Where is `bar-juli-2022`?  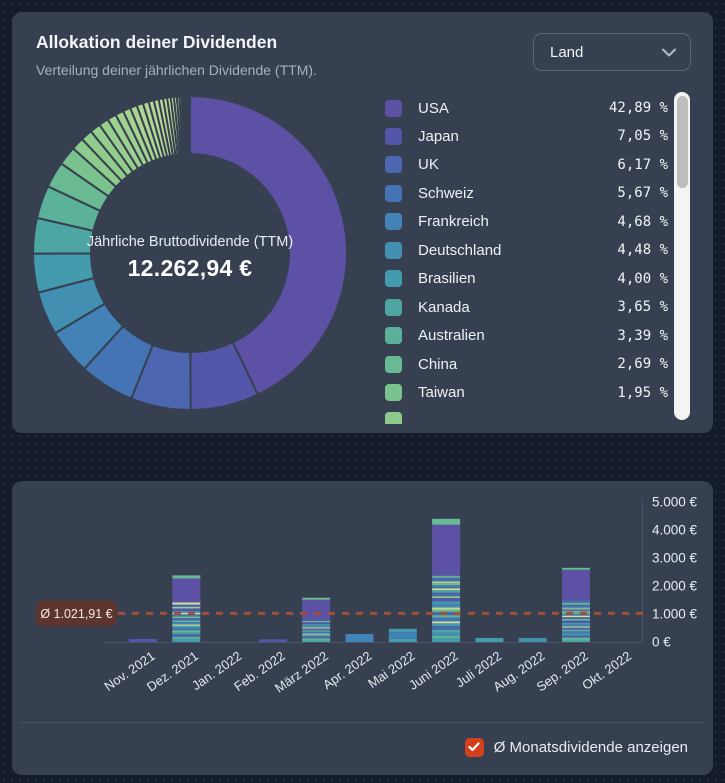
bar-juli-2022 is located at coordinates (489, 639).